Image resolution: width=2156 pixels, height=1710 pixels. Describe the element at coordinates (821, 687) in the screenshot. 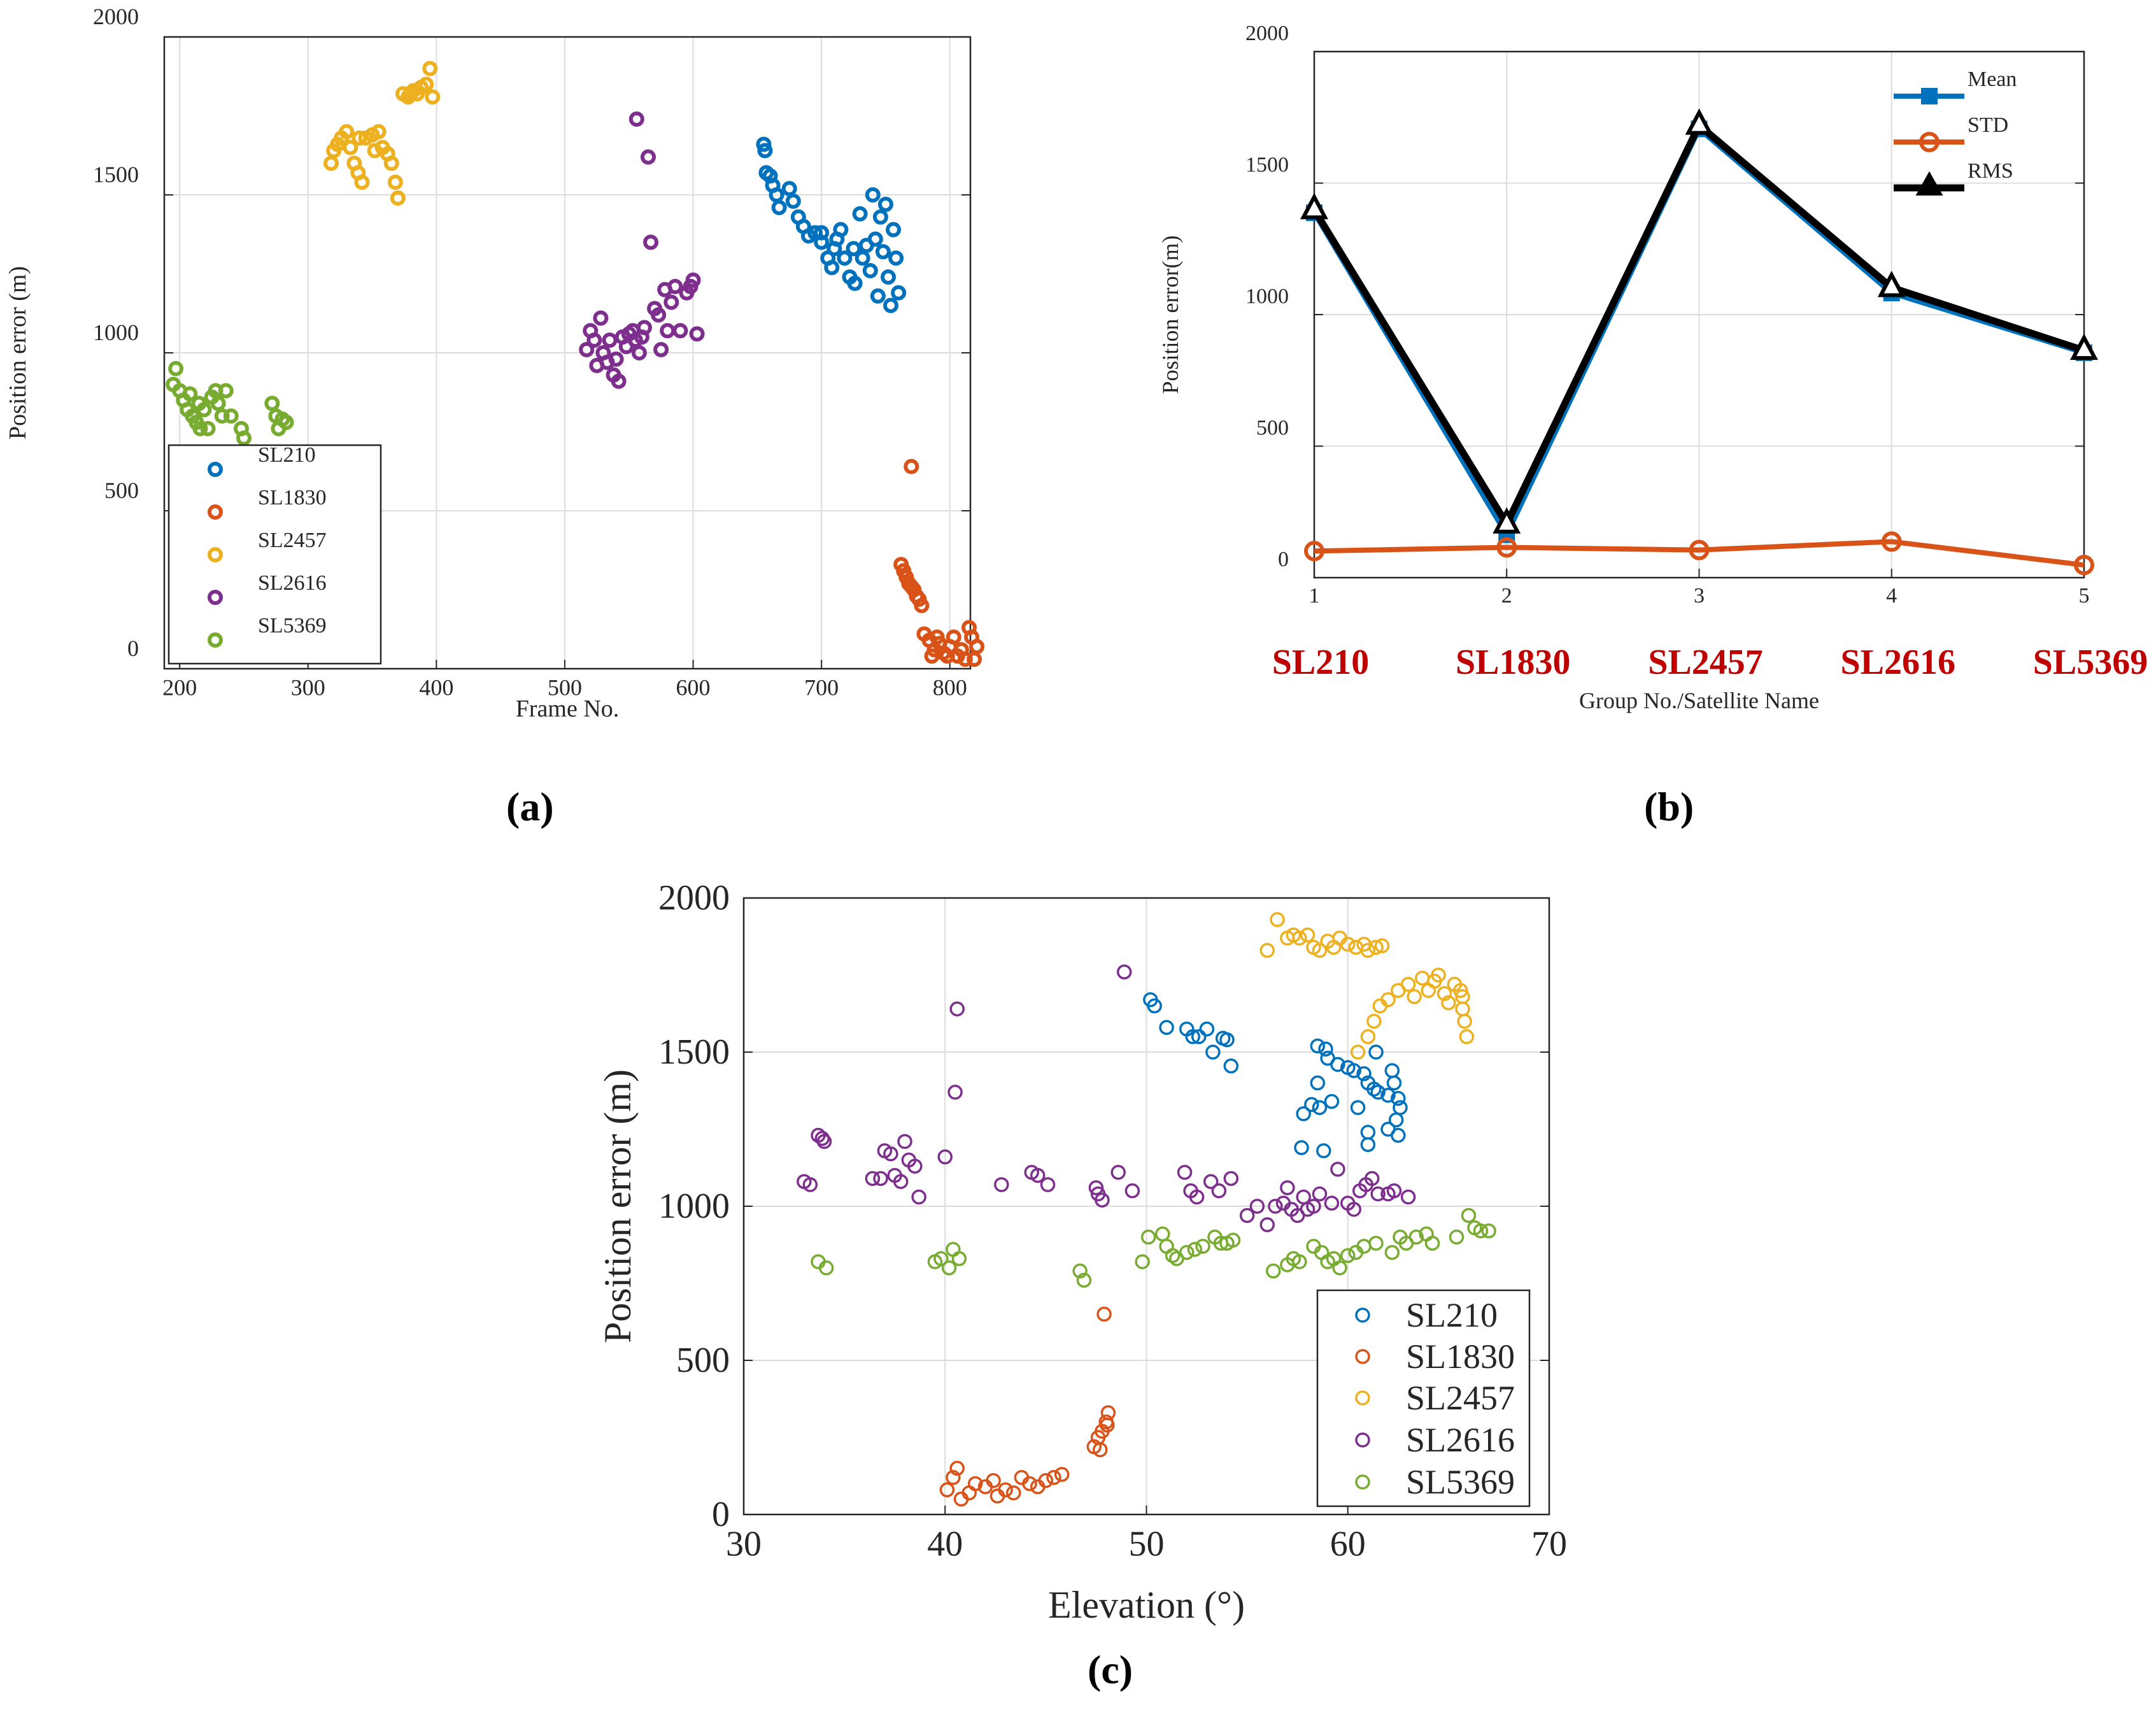

I see `x-tick-label: 700` at that location.